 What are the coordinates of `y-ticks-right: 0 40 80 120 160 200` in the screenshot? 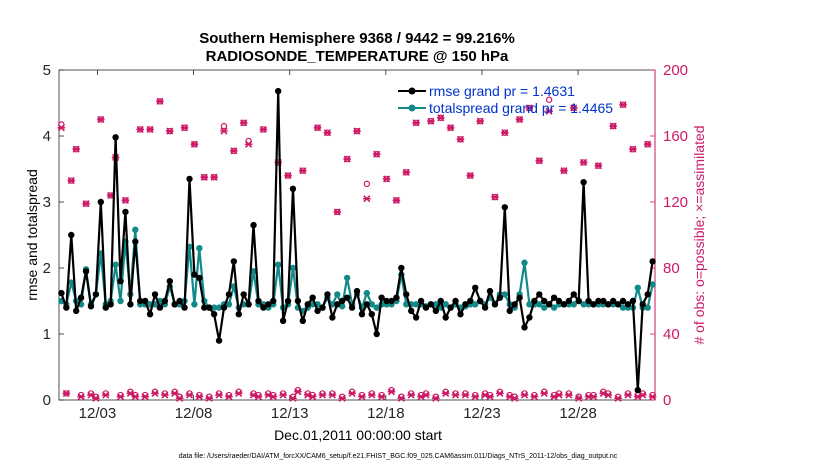 It's located at (669, 235).